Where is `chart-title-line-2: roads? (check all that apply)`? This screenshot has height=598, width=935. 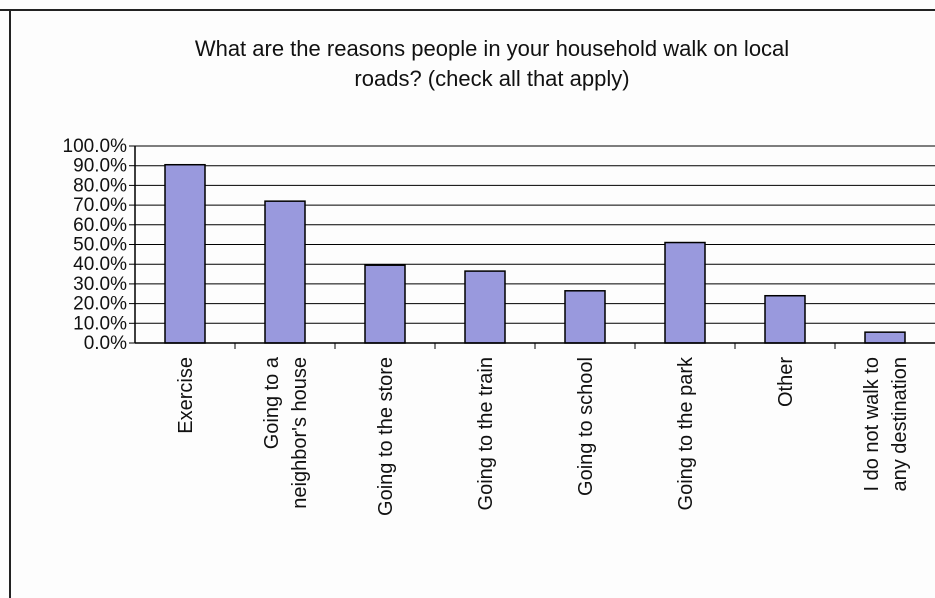 chart-title-line-2: roads? (check all that apply) is located at coordinates (491, 78).